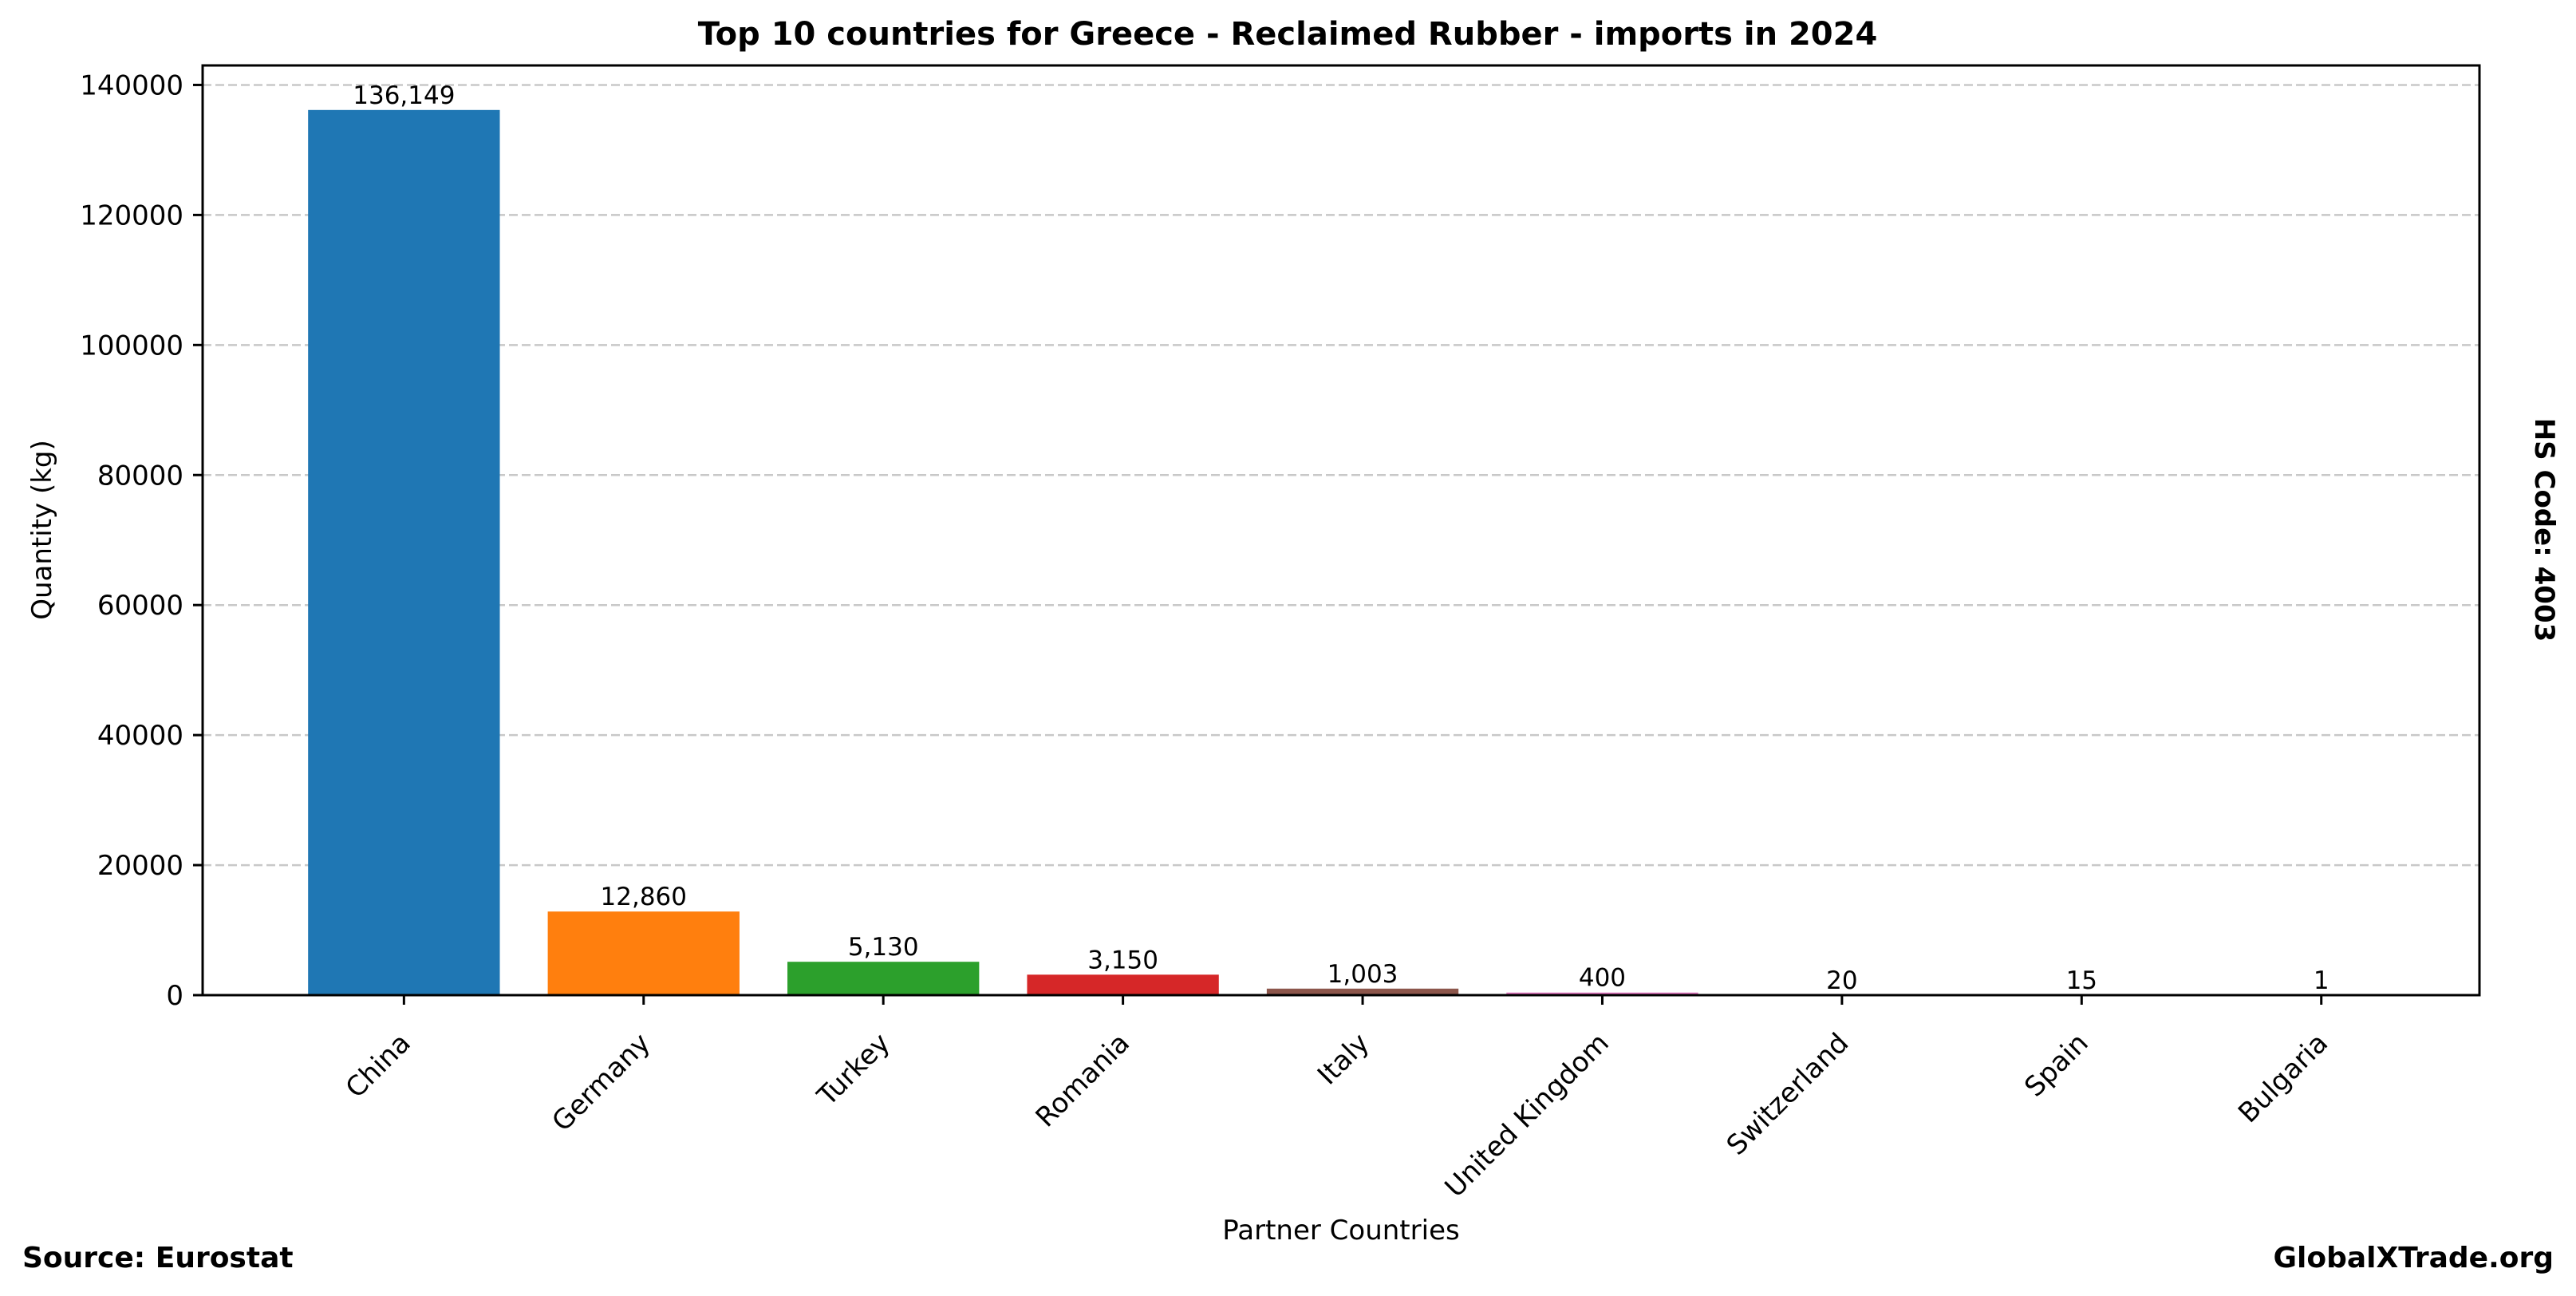 The height and width of the screenshot is (1296, 2576). I want to click on y-axis-ticks: 0 20000 40000 60000 80000 100000 120000 140000, so click(141, 540).